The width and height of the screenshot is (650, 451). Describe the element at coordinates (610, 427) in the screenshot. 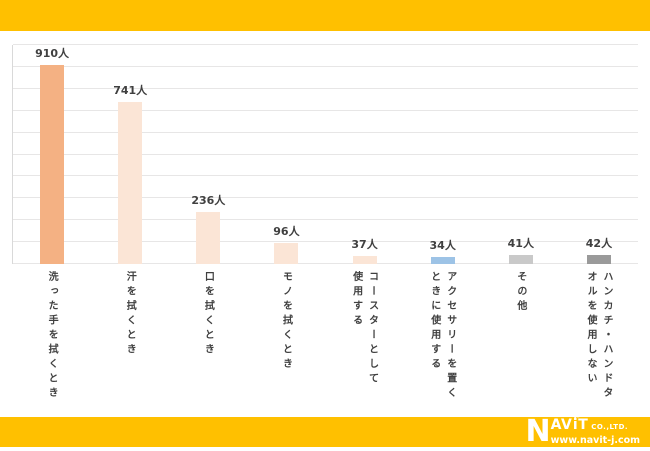

I see `logo-co-ltd: CO.,LTD.` at that location.